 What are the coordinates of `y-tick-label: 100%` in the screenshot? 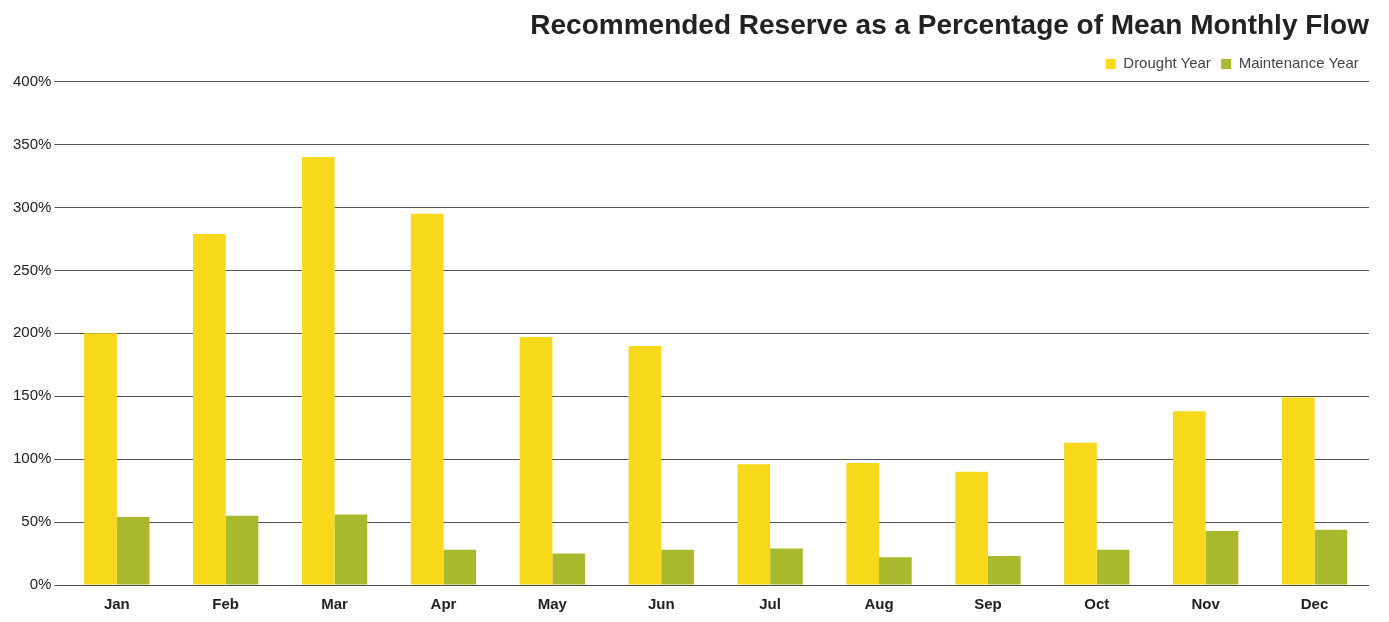 It's located at (32, 458).